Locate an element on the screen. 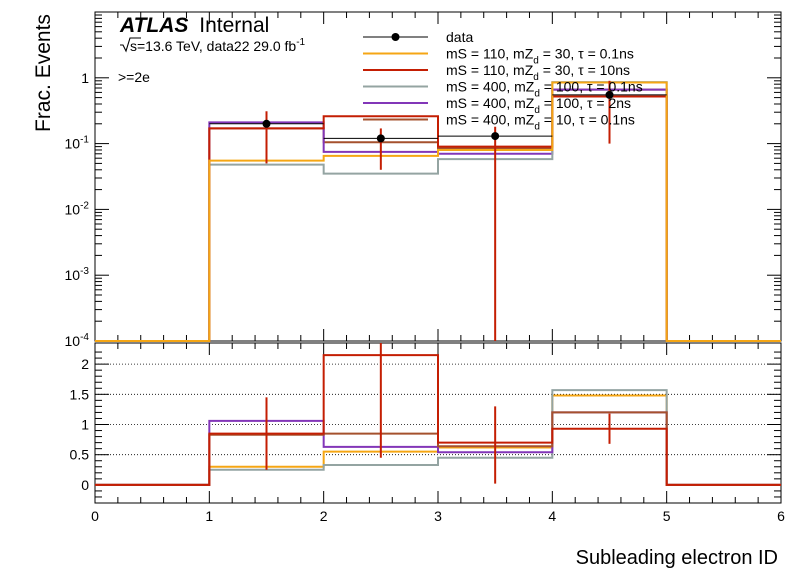 This screenshot has width=796, height=572. x-tick-label: 2 is located at coordinates (324, 516).